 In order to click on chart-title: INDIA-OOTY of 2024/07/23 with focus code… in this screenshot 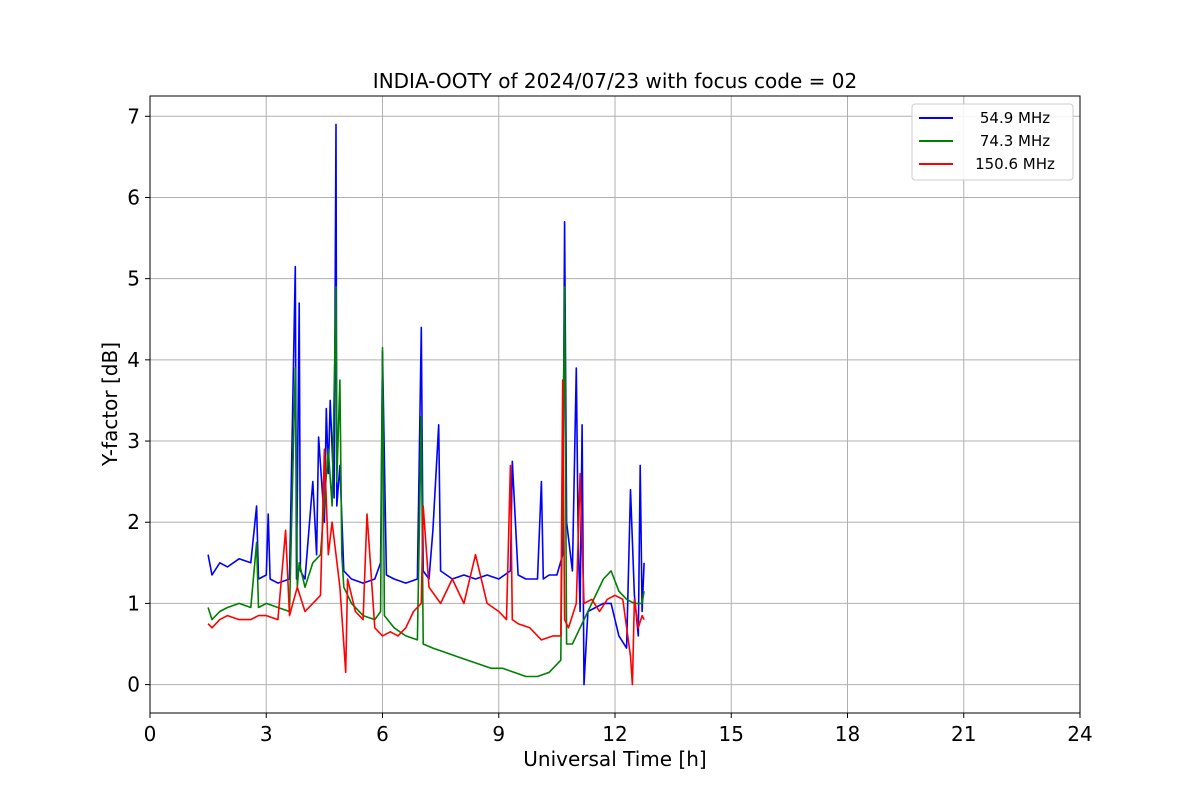, I will do `click(615, 81)`.